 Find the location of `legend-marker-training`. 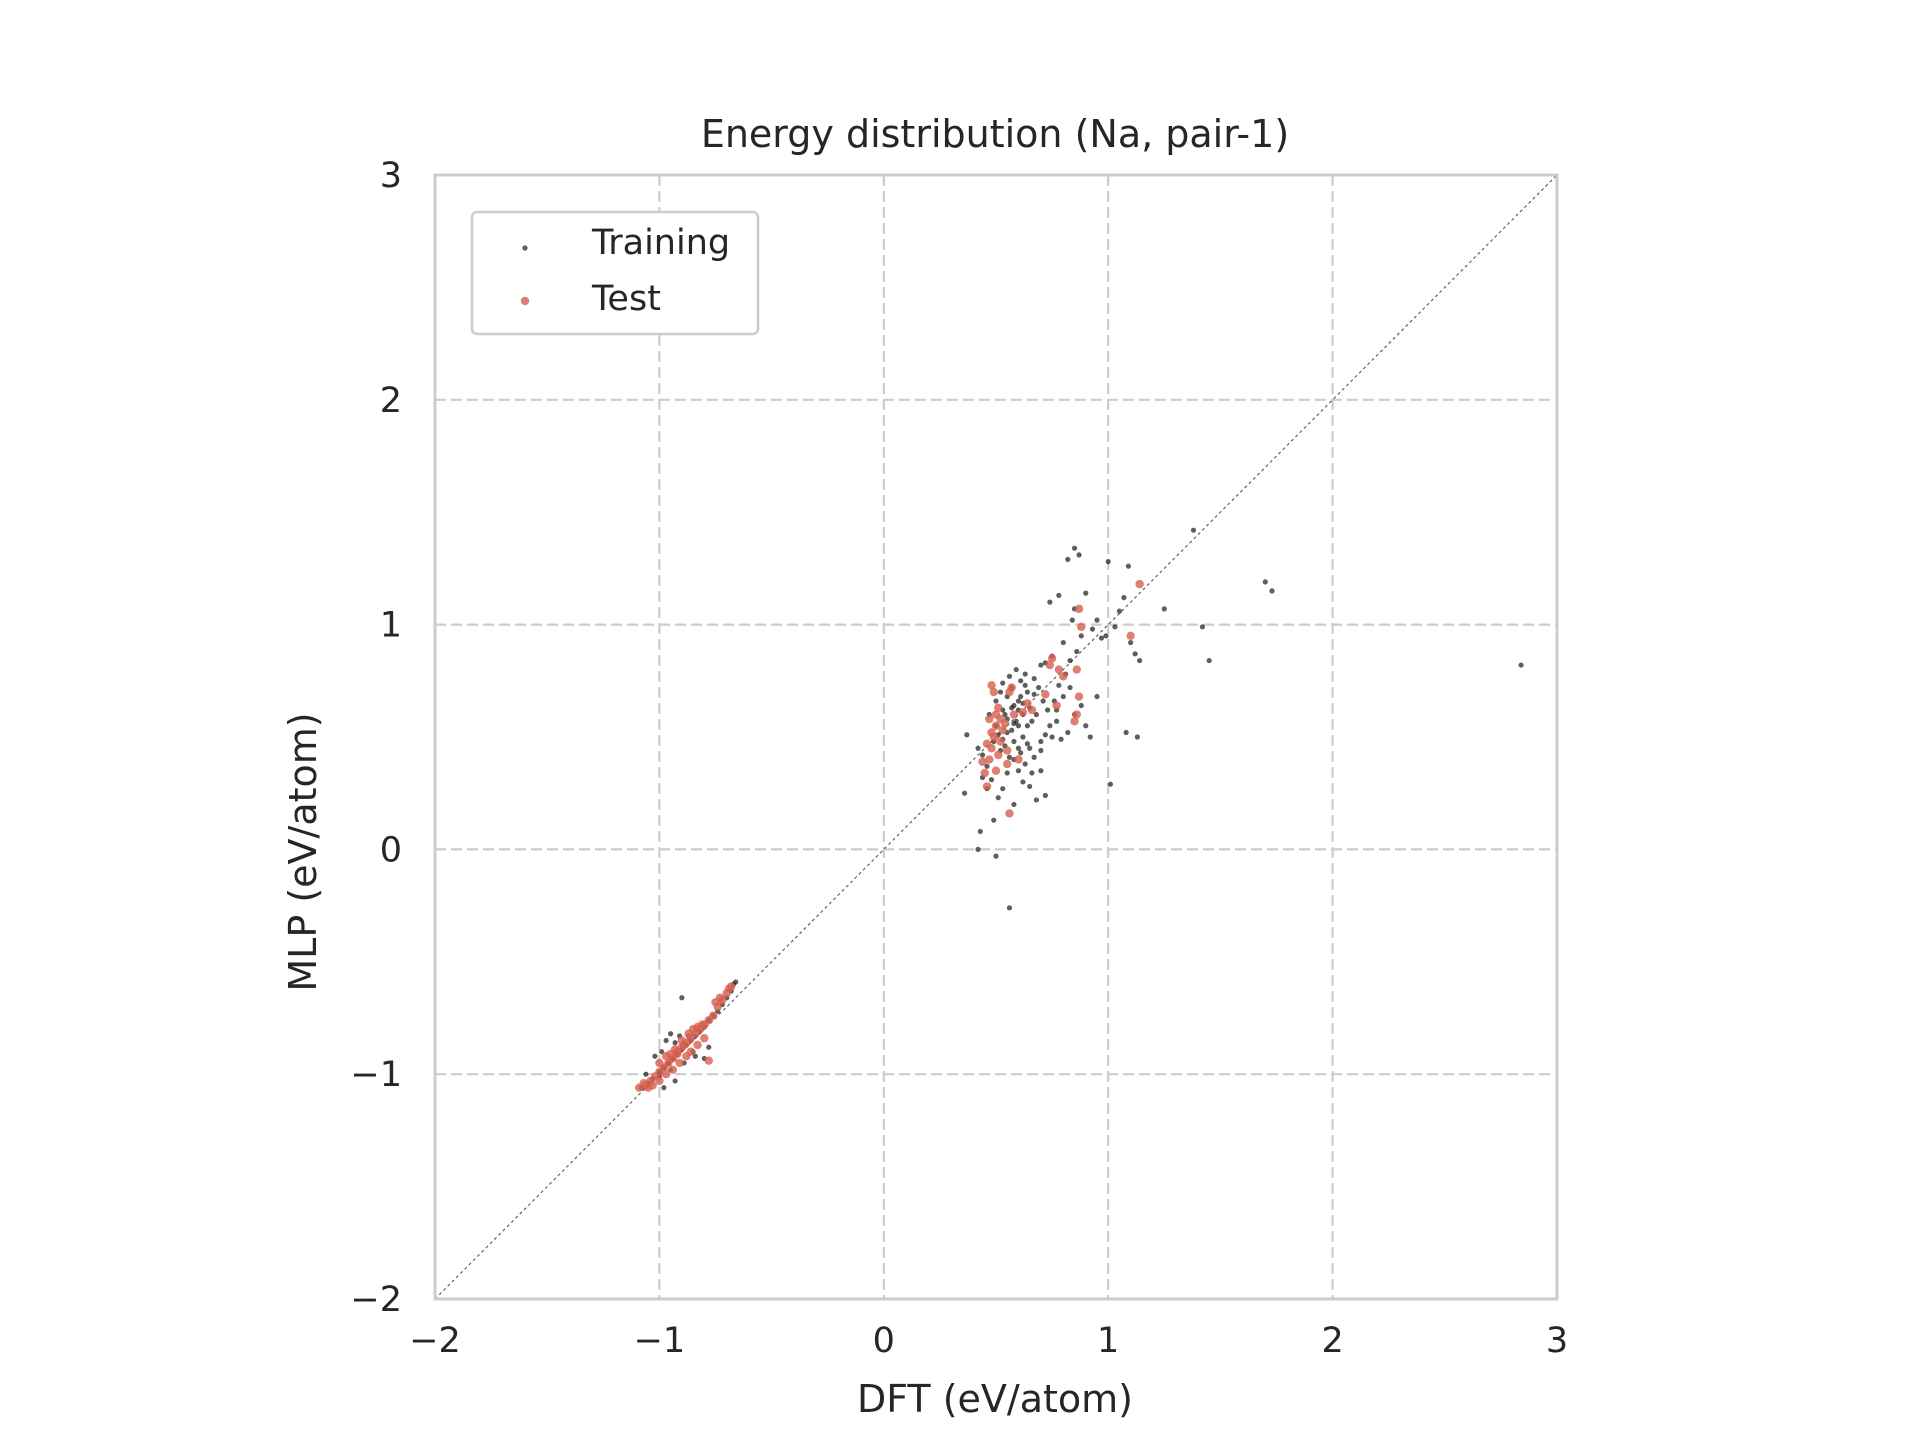

legend-marker-training is located at coordinates (525, 248).